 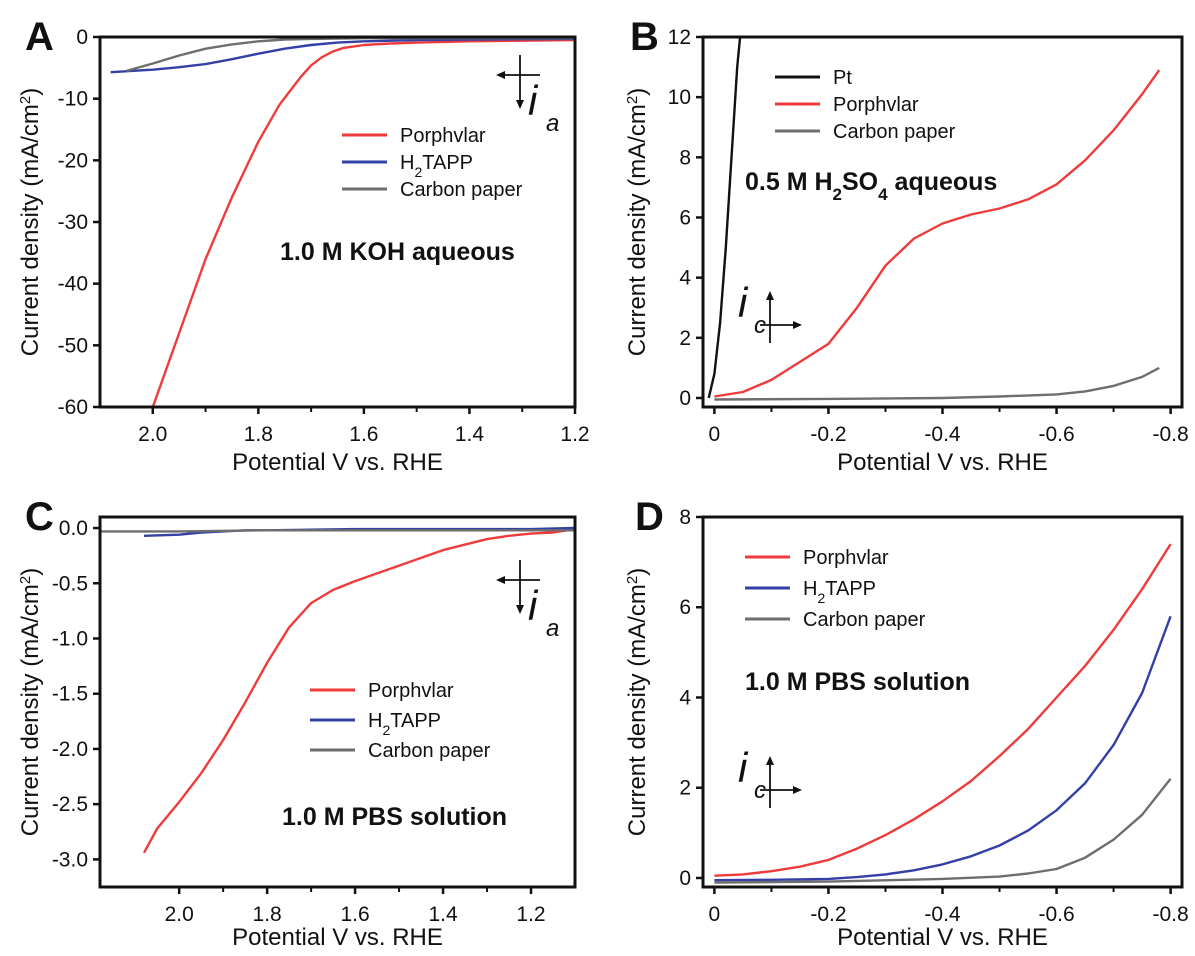 What do you see at coordinates (70, 804) in the screenshot?
I see `y-tick-label: -2.5` at bounding box center [70, 804].